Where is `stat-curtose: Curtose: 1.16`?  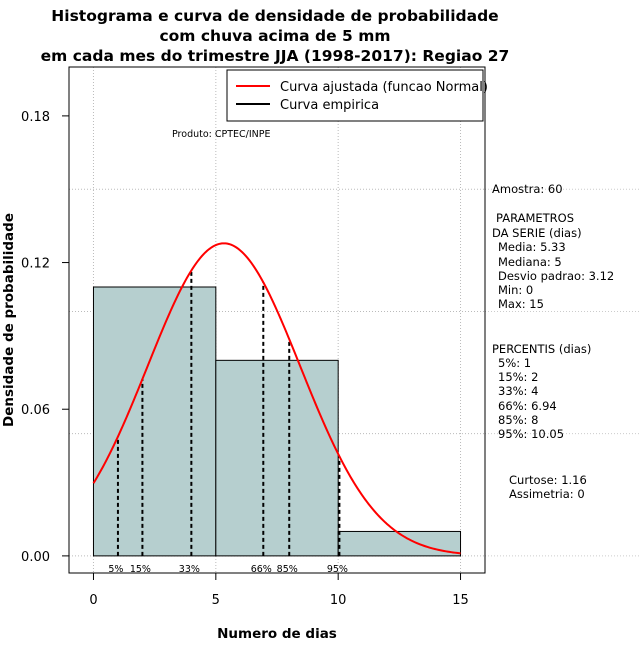 stat-curtose: Curtose: 1.16 is located at coordinates (548, 480).